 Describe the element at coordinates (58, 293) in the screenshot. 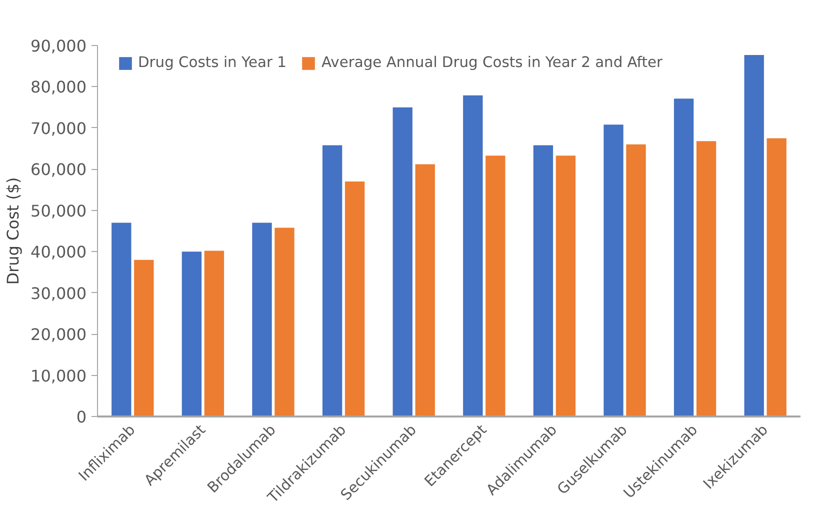

I see `y-tick-label: 30,000` at that location.